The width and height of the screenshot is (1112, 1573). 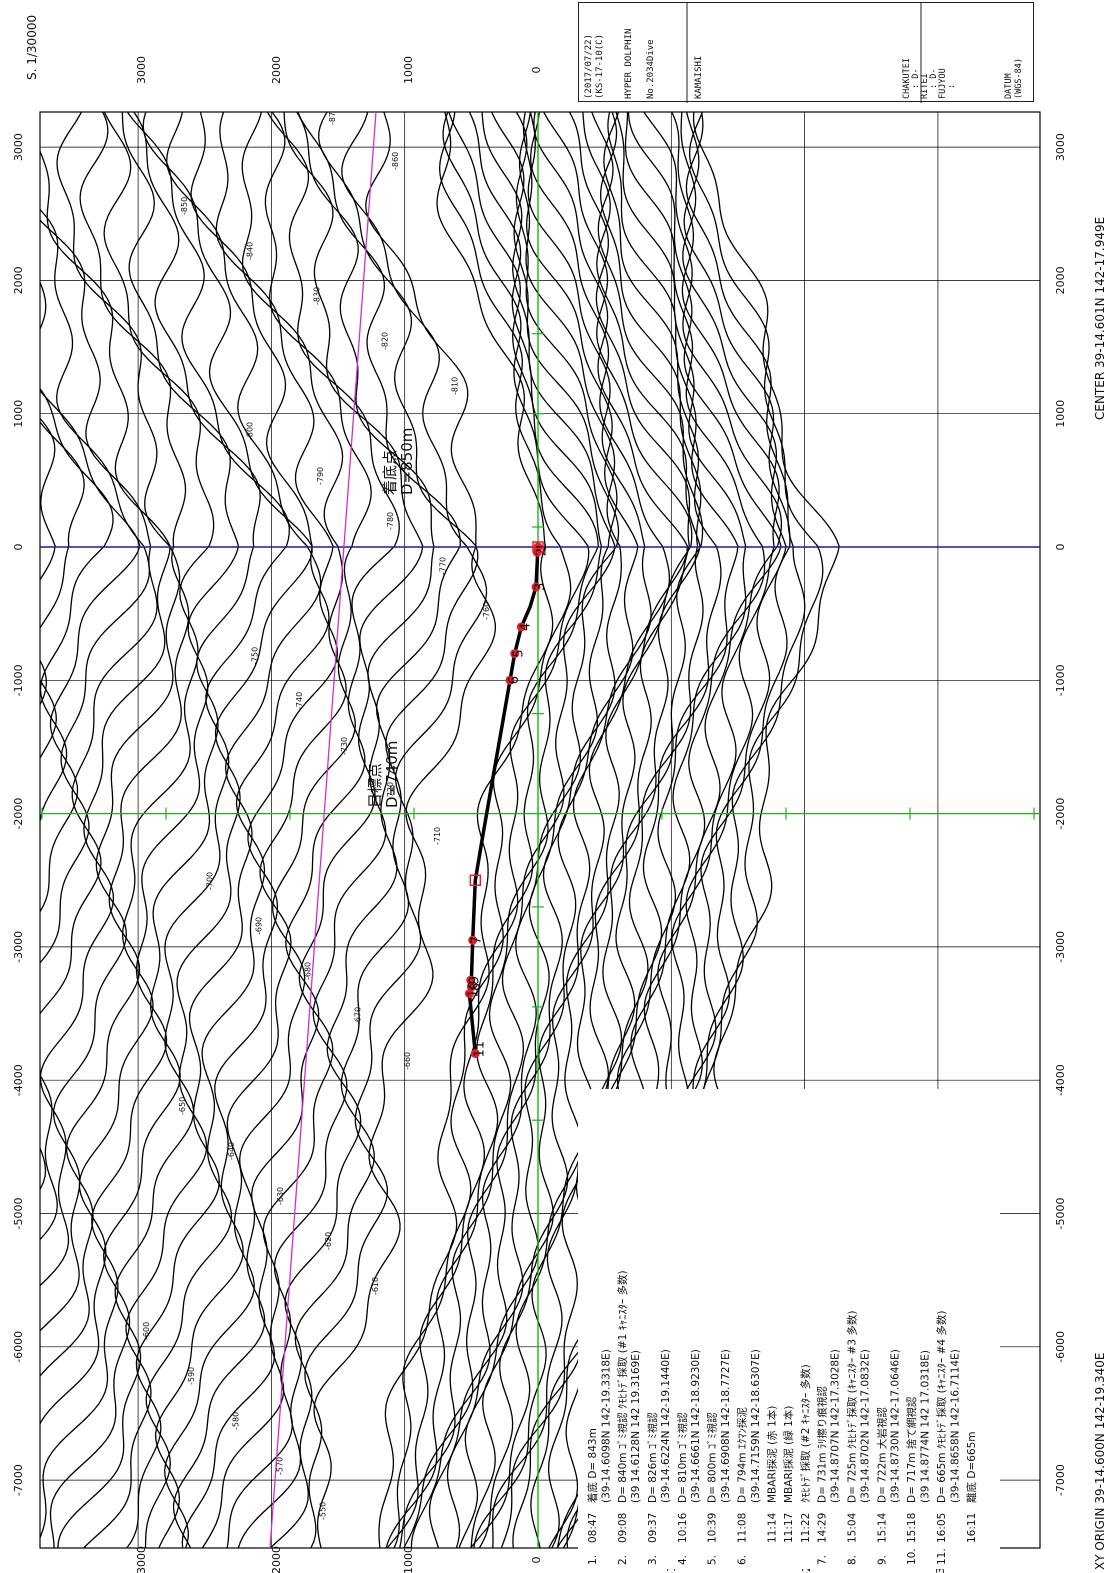 I want to click on event-number: 8., so click(x=852, y=1560).